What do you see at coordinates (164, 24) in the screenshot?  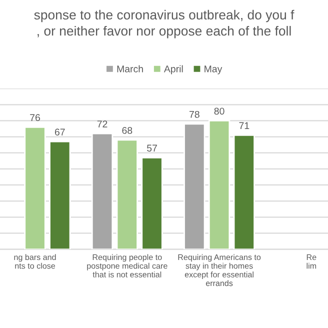 I see `chart-title: sponse to the coronavirus outbreak, do you f , or neither favor nor oppose each of the foll` at bounding box center [164, 24].